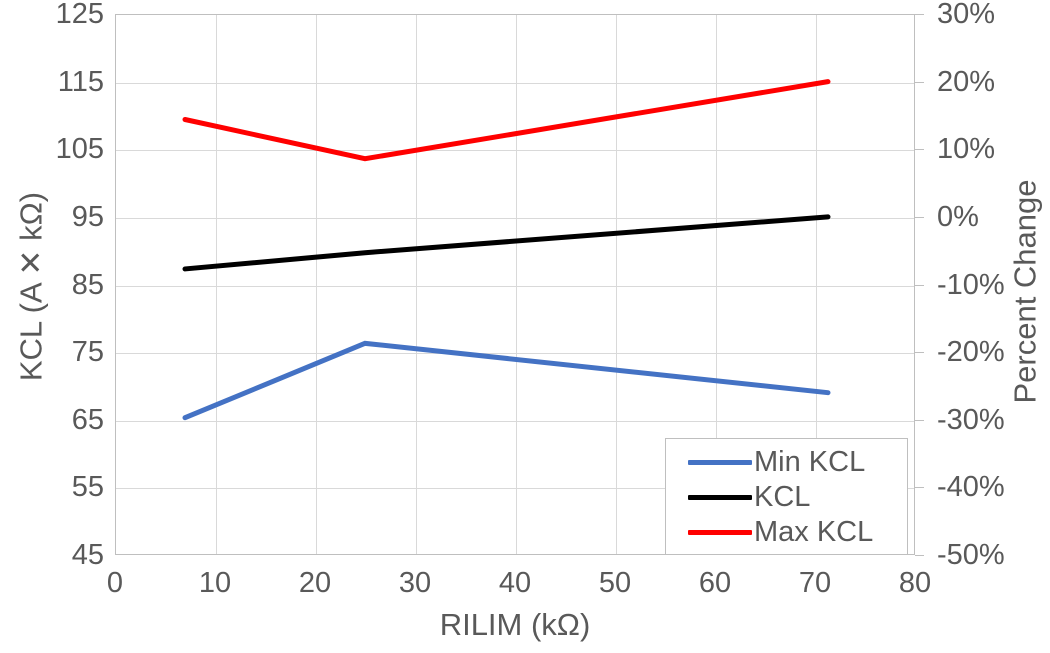 The width and height of the screenshot is (1050, 653). What do you see at coordinates (79, 15) in the screenshot?
I see `y-axis-left-tick-label: 125` at bounding box center [79, 15].